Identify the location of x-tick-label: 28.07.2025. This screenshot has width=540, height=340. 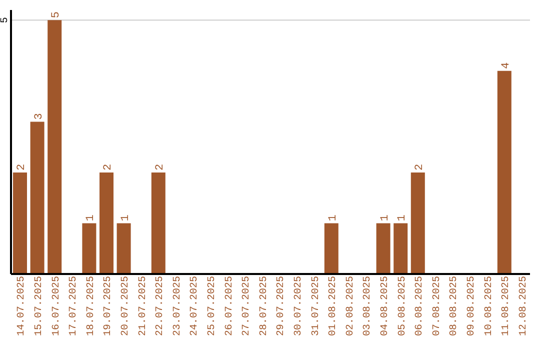
(264, 306).